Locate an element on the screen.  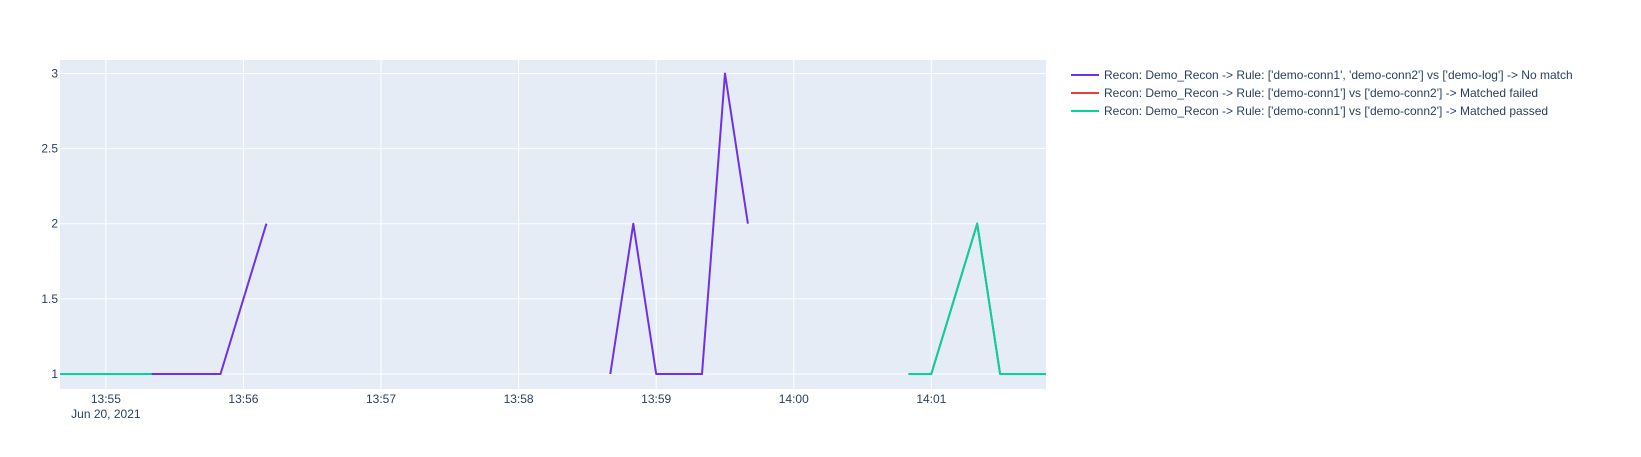
x-tick-sublabel: Jun 20, 2021 is located at coordinates (106, 414).